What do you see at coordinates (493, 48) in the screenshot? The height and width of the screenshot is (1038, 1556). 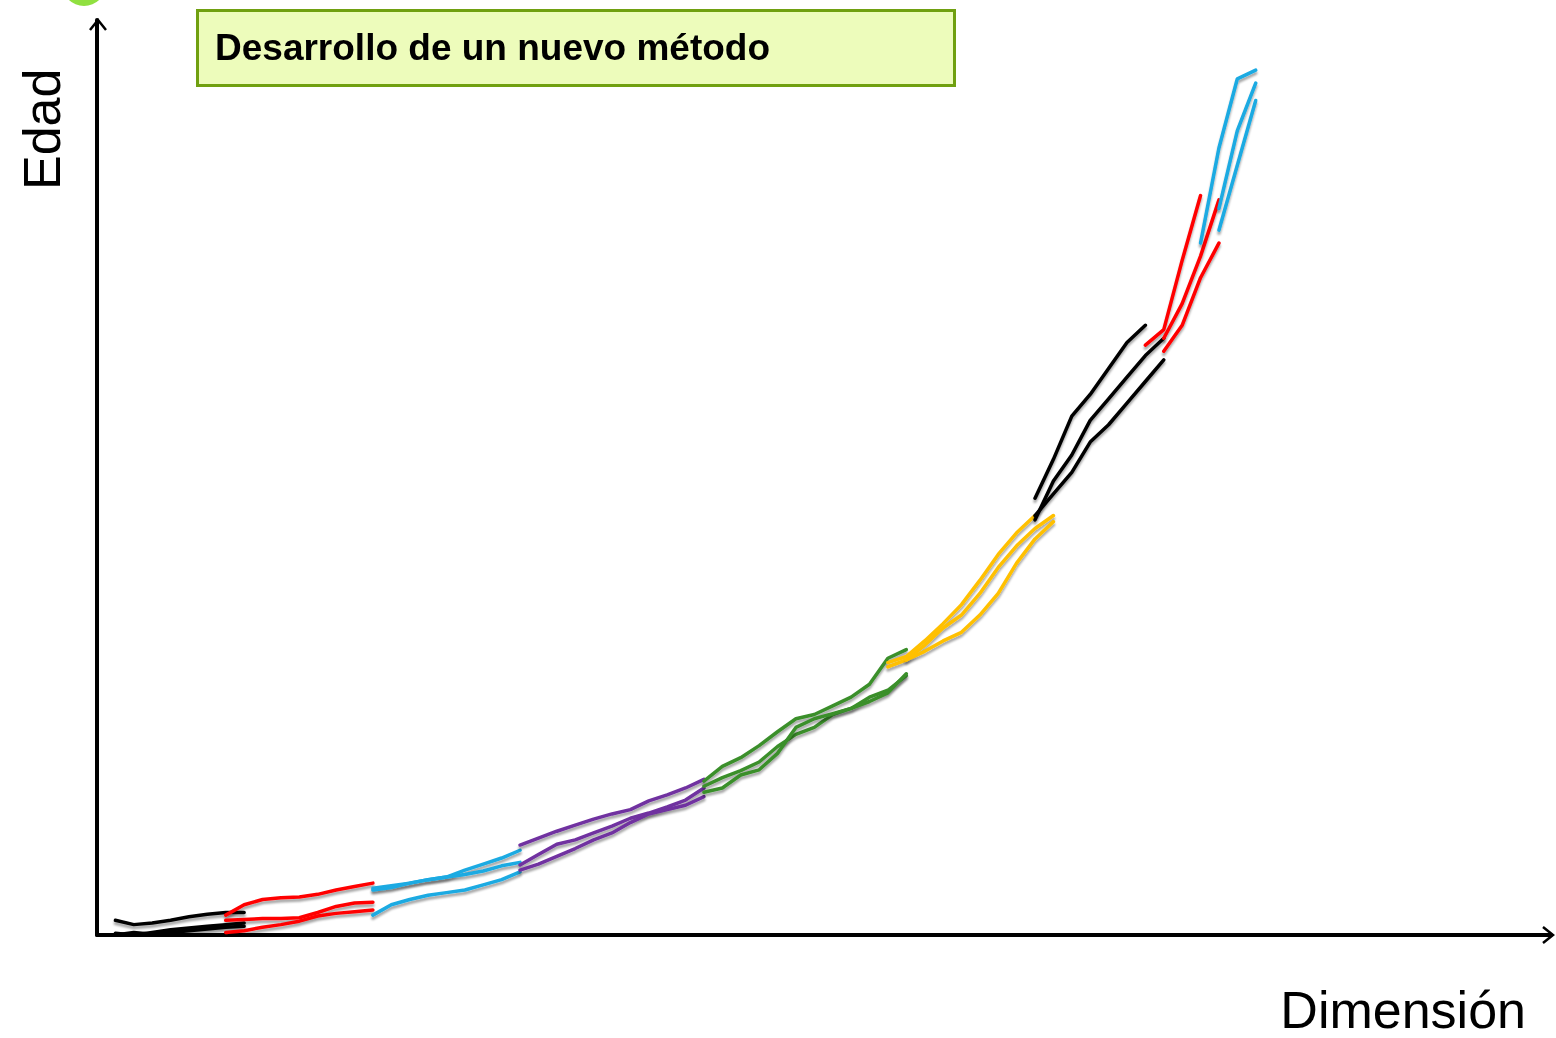 I see `chart-title: Desarrollo de un nuevo método` at bounding box center [493, 48].